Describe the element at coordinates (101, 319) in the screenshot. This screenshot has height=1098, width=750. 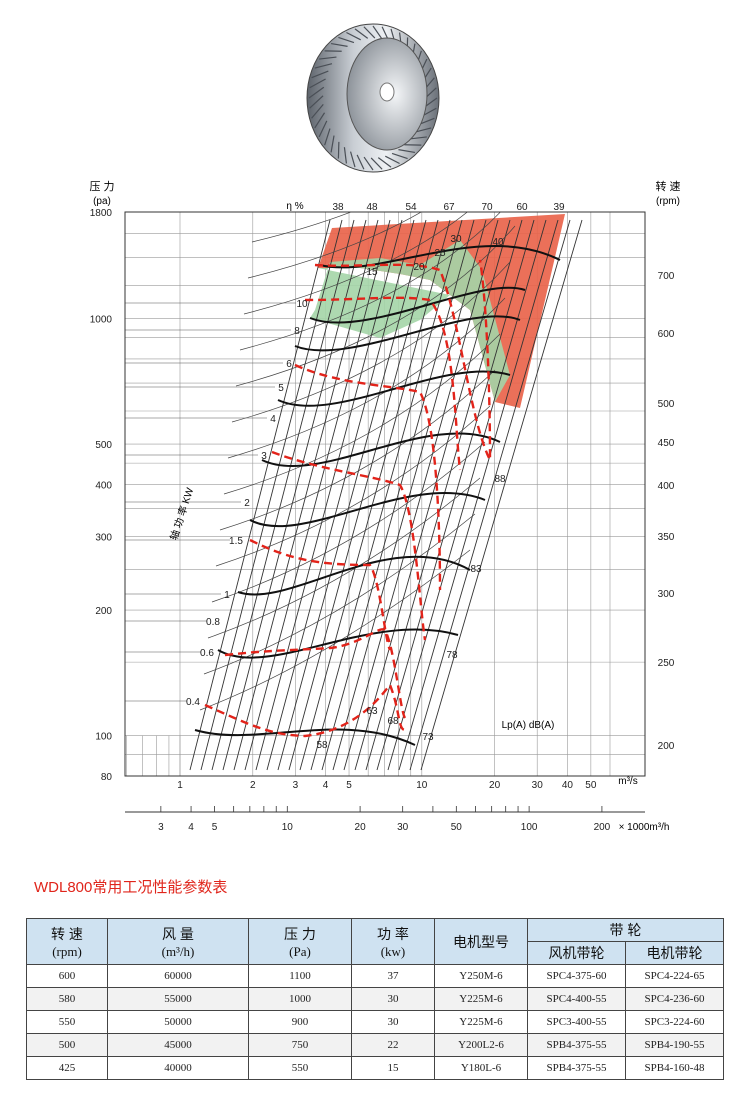
I see `y-tick-label: 1000` at that location.